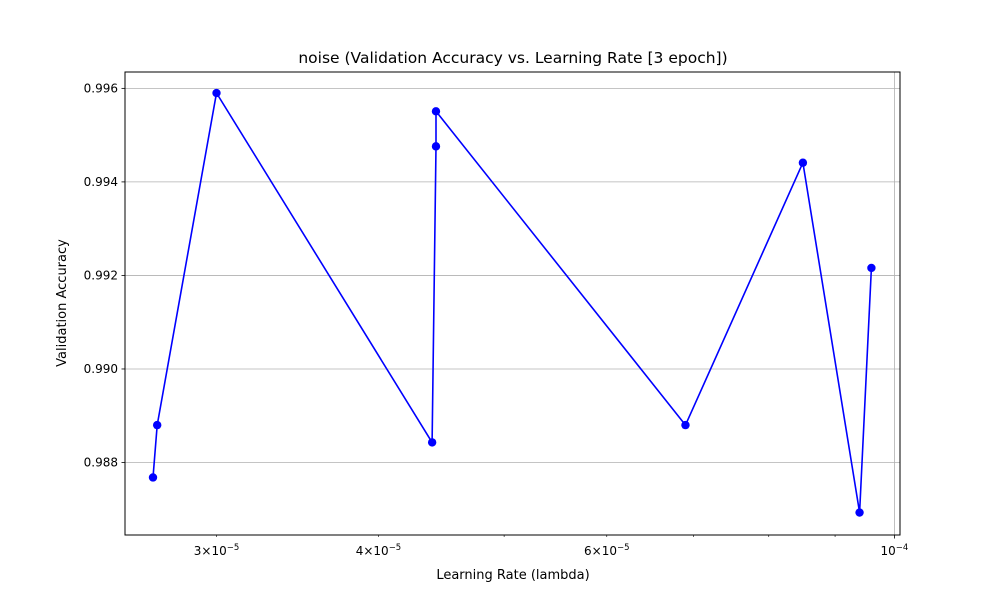 The image size is (1000, 600). Describe the element at coordinates (101, 275) in the screenshot. I see `y-tick-label: 0.992` at that location.